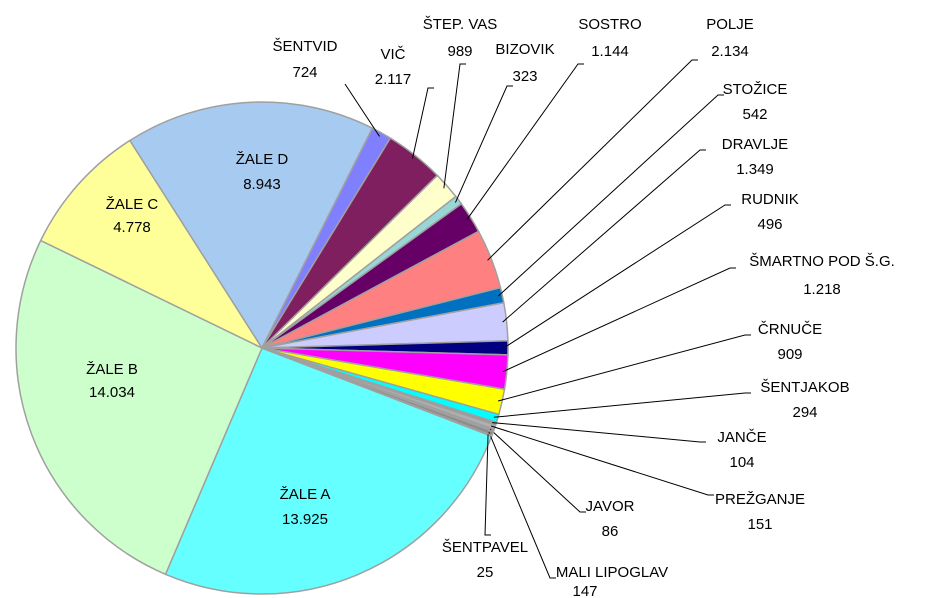 The height and width of the screenshot is (598, 933). I want to click on value-label: 496, so click(769, 224).